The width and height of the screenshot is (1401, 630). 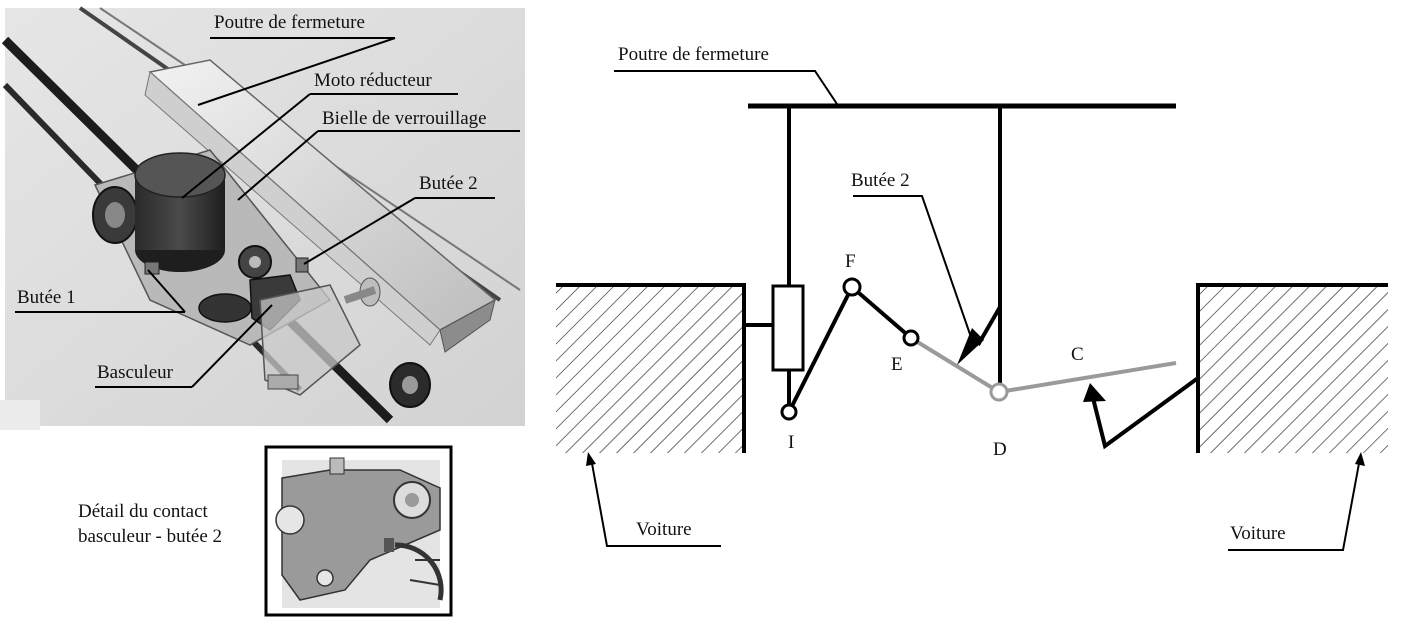 What do you see at coordinates (651, 368) in the screenshot?
I see `car-body-left` at bounding box center [651, 368].